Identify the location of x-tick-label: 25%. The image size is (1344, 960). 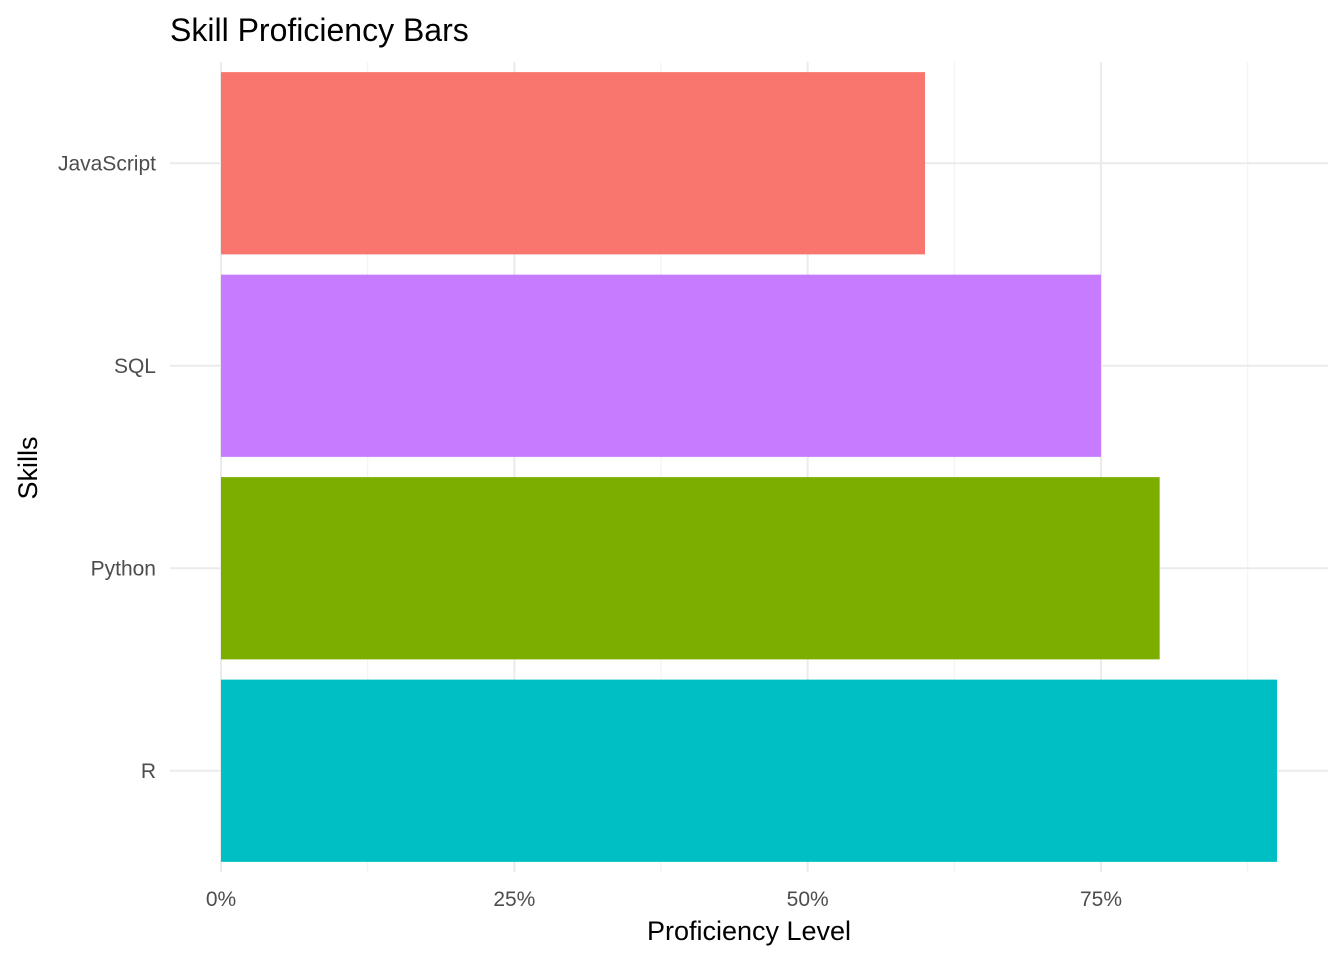
(514, 899).